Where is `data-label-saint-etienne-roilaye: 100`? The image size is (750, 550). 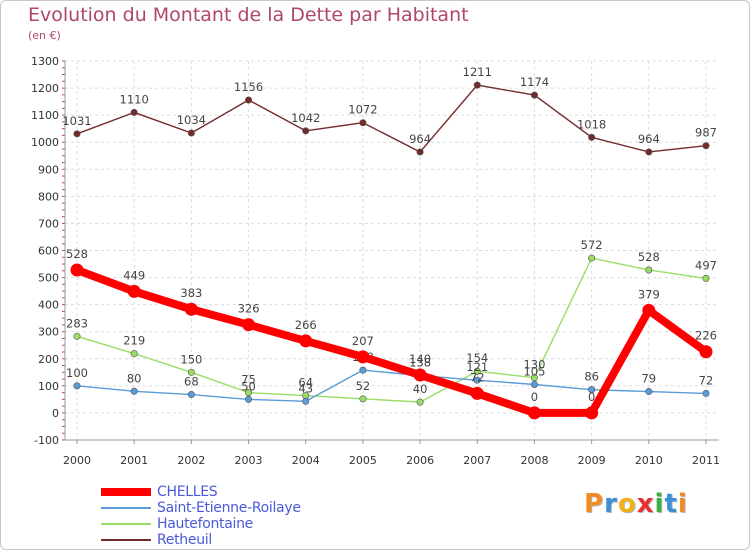
data-label-saint-etienne-roilaye: 100 is located at coordinates (77, 373).